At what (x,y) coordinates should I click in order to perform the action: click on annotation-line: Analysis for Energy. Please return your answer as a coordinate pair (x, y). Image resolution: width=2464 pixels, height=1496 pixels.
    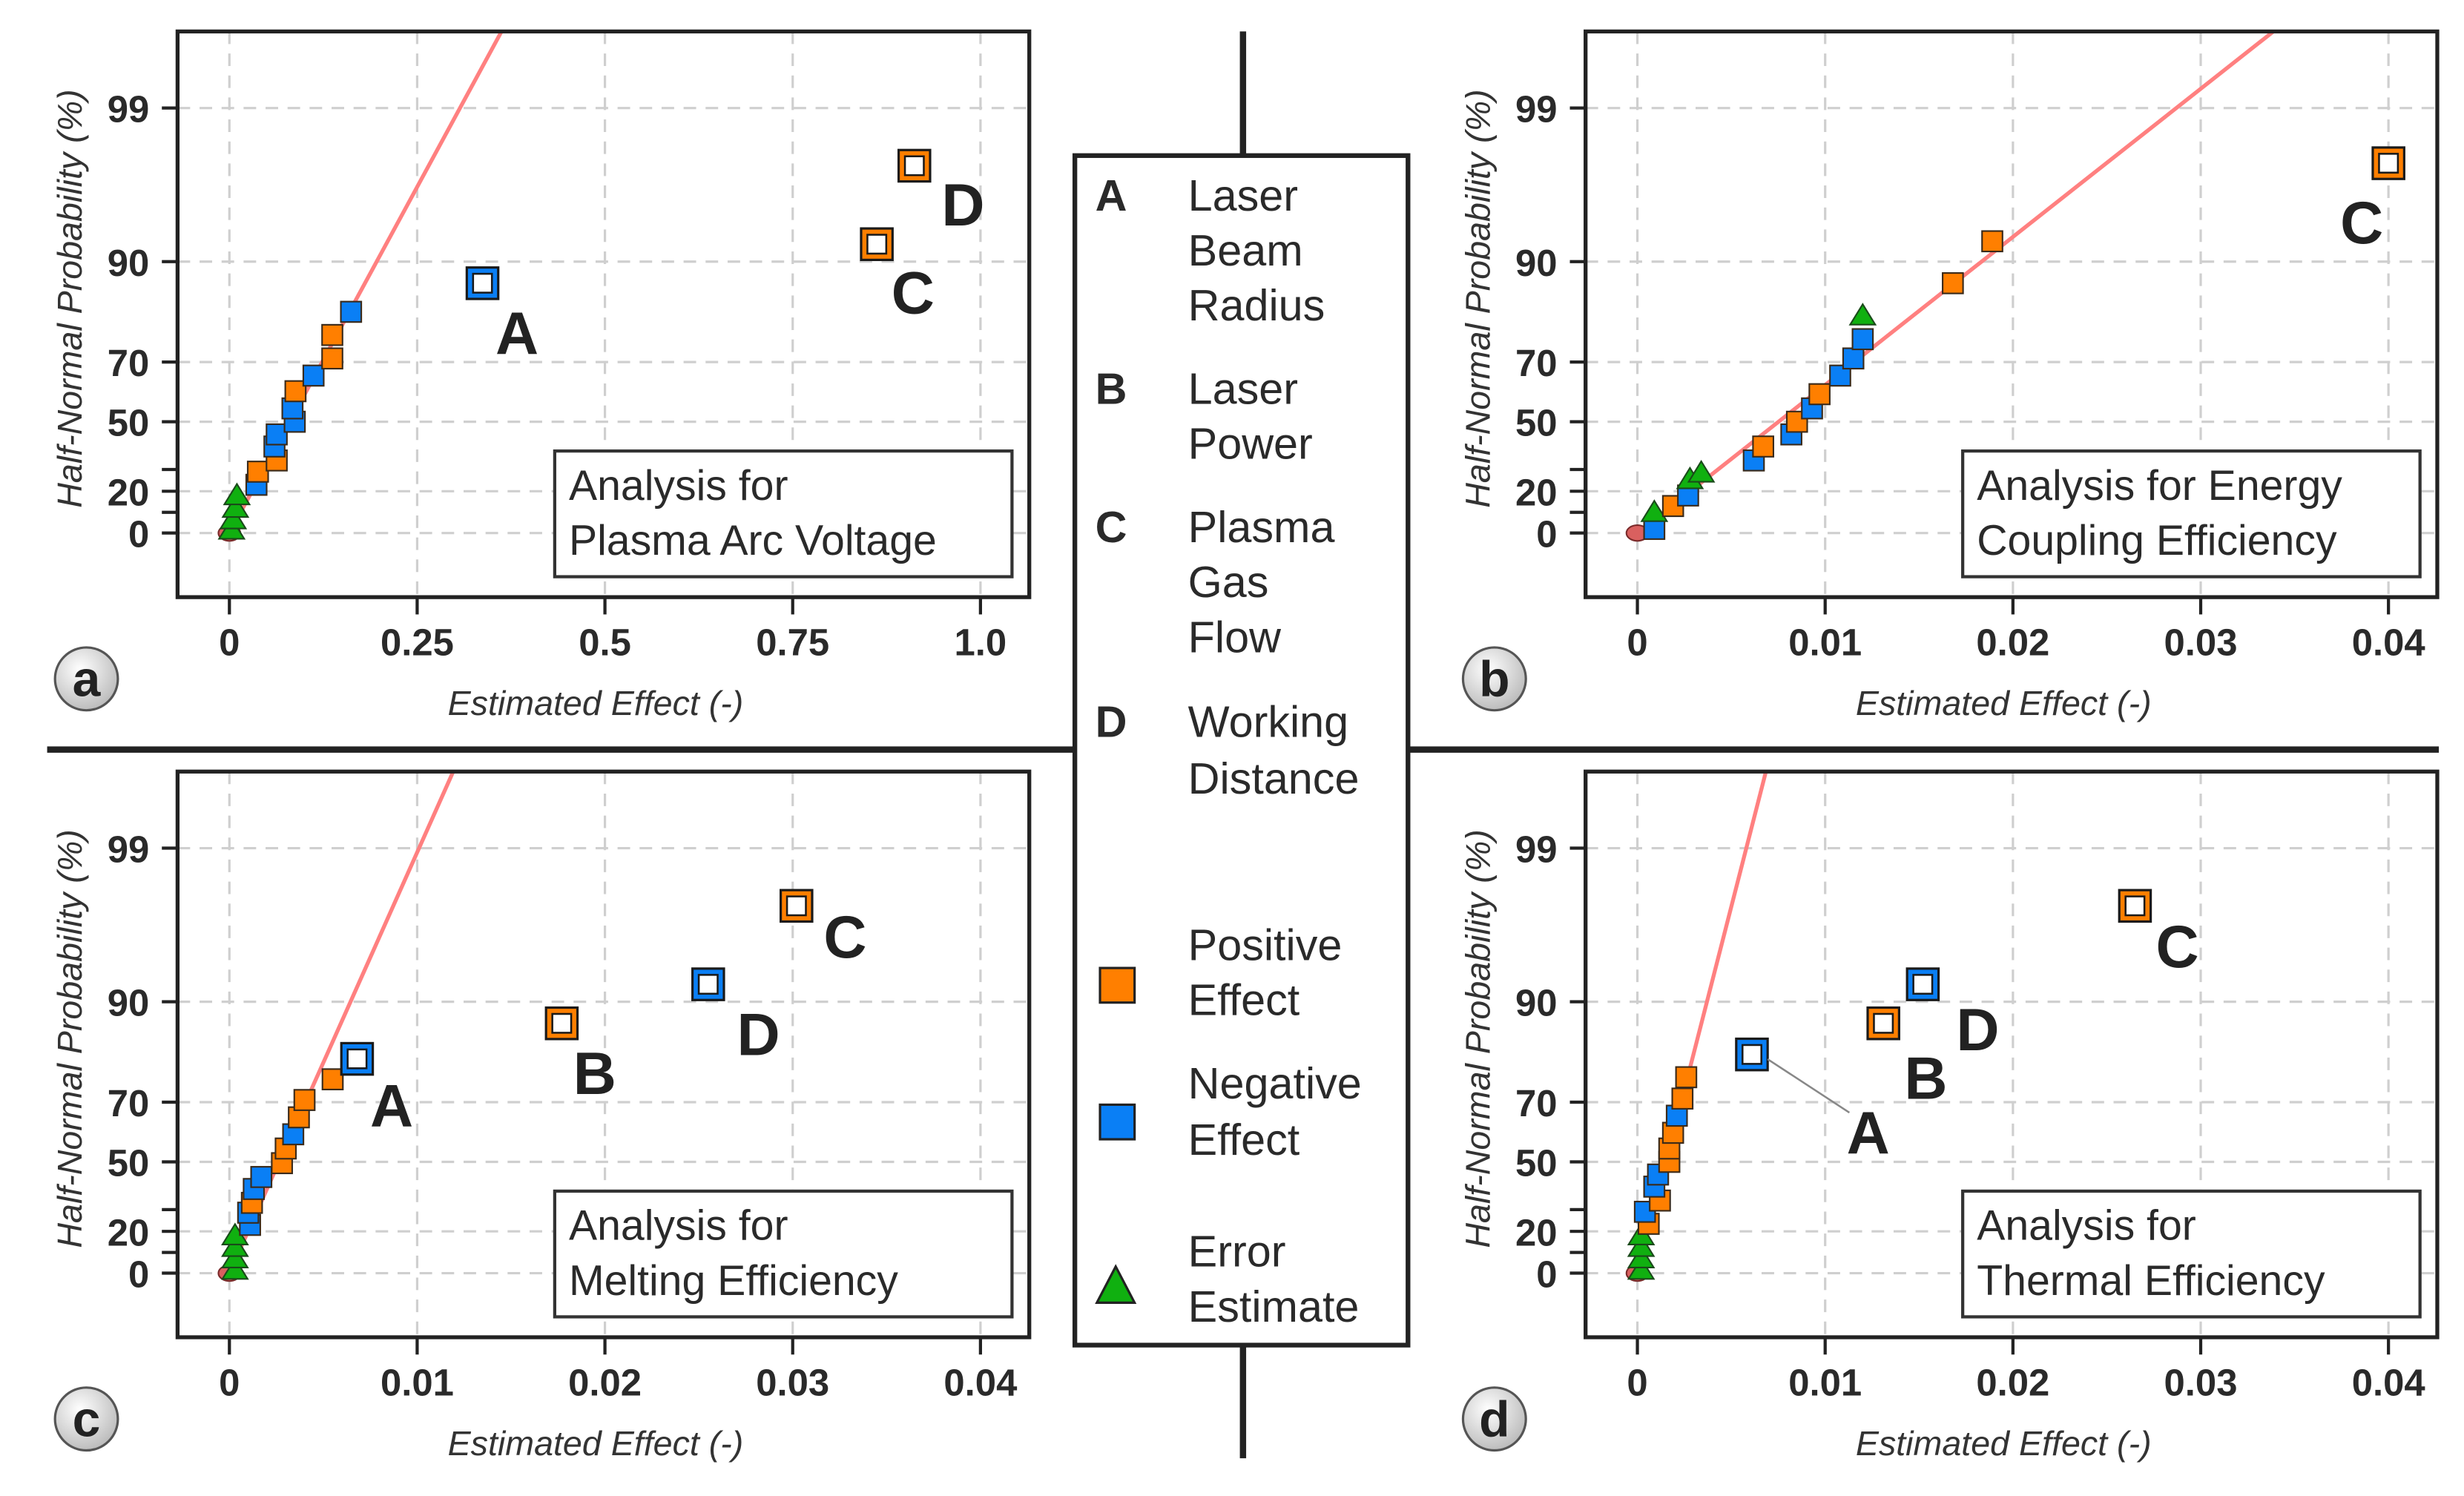
    Looking at the image, I should click on (2159, 486).